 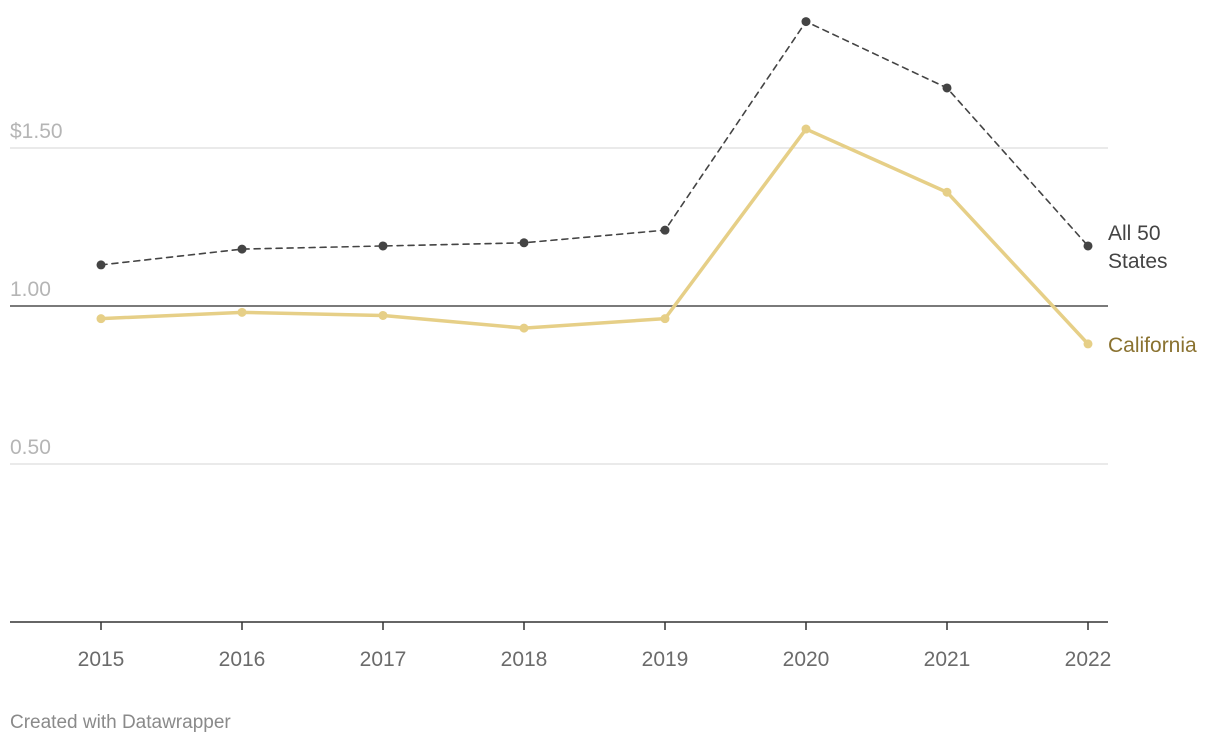 I want to click on x-tick-label: 2019, so click(x=665, y=659).